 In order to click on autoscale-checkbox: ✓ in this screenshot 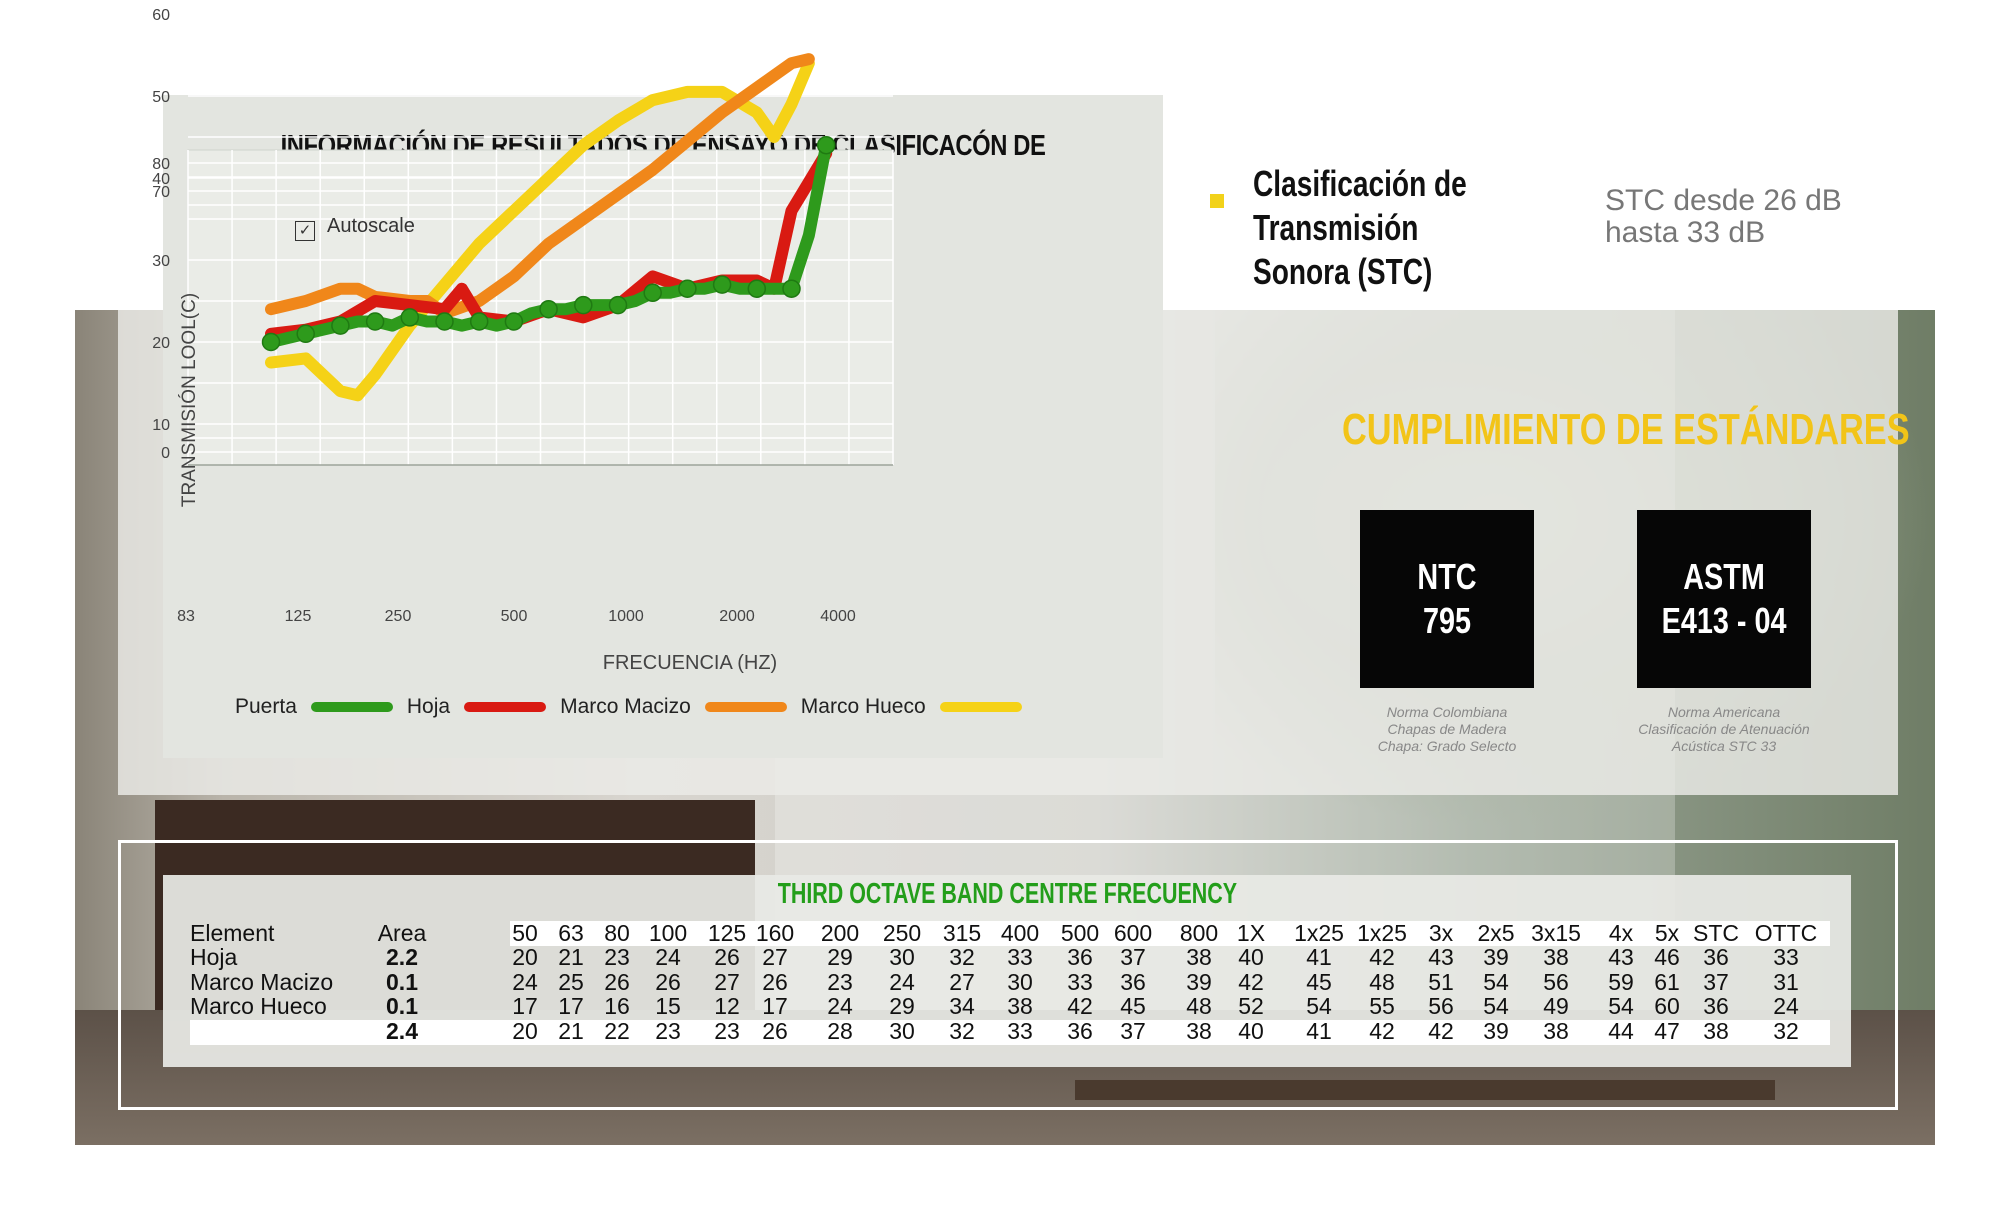, I will do `click(305, 231)`.